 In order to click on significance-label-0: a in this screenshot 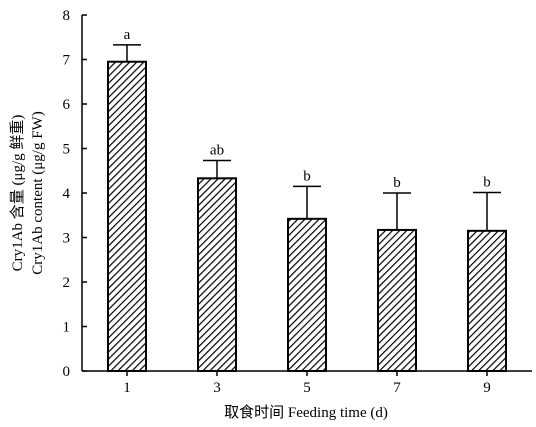, I will do `click(127, 35)`.